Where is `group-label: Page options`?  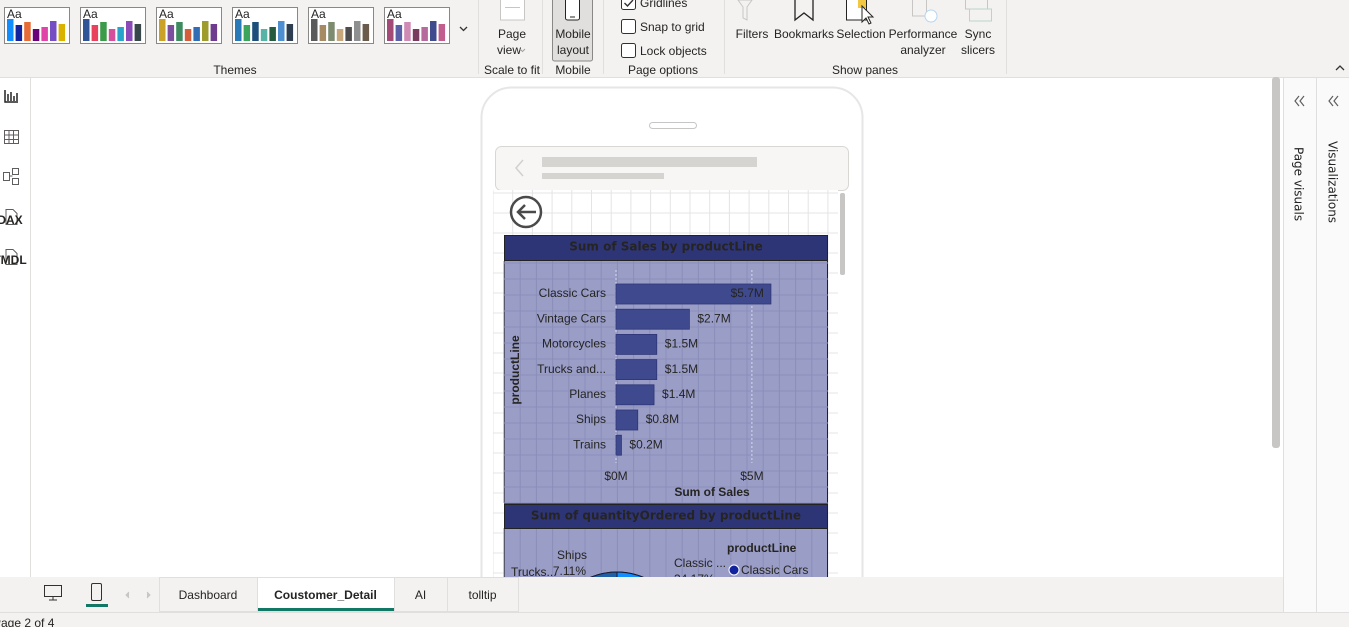
group-label: Page options is located at coordinates (663, 70).